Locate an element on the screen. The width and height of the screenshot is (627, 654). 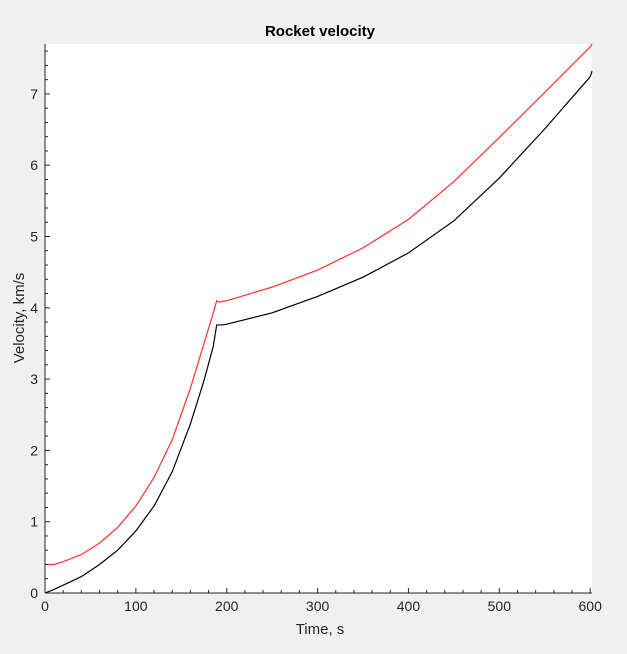
y-tick-label: 6 is located at coordinates (34, 165).